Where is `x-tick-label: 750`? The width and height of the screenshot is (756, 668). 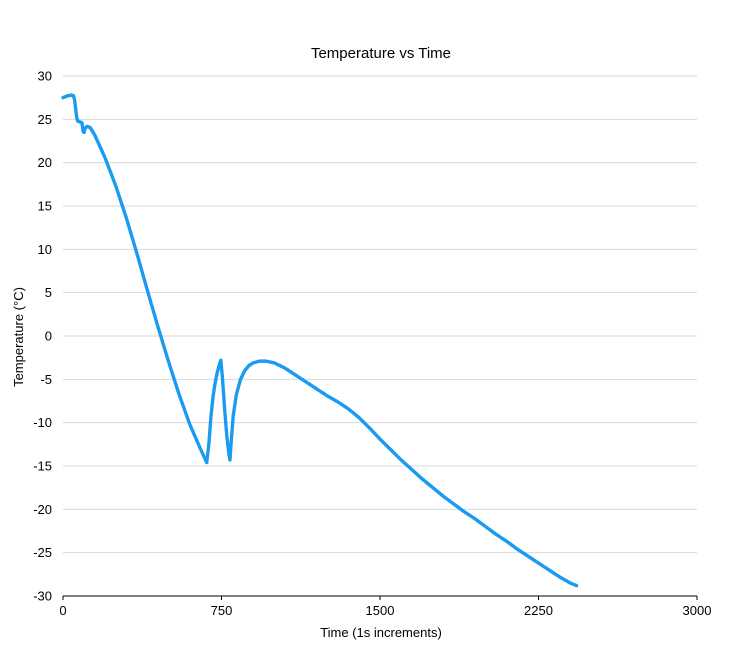
x-tick-label: 750 is located at coordinates (222, 610).